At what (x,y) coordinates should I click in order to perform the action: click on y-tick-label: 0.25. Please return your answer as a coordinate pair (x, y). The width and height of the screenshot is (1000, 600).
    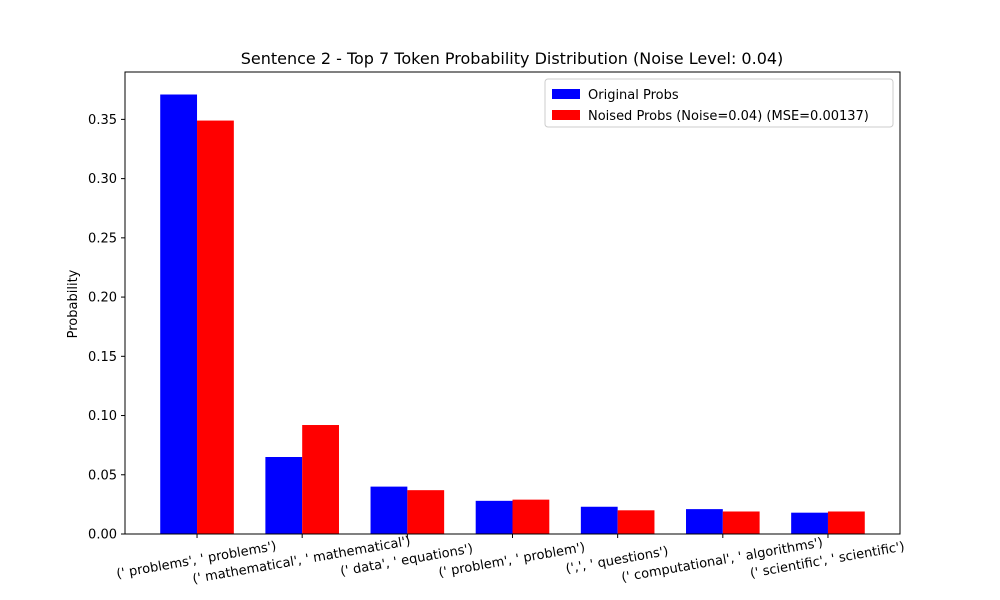
    Looking at the image, I should click on (102, 238).